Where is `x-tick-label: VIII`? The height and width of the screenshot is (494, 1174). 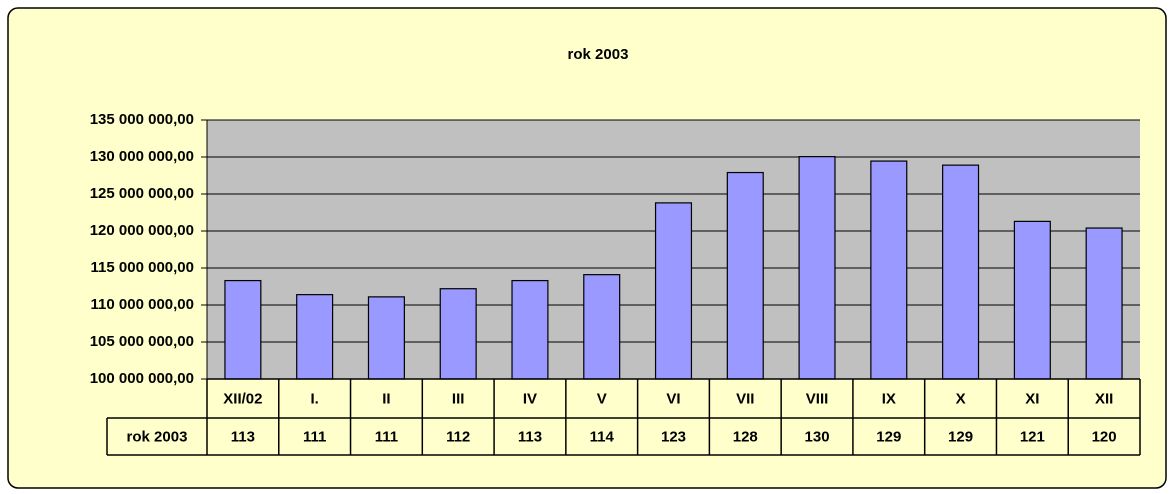
x-tick-label: VIII is located at coordinates (817, 398).